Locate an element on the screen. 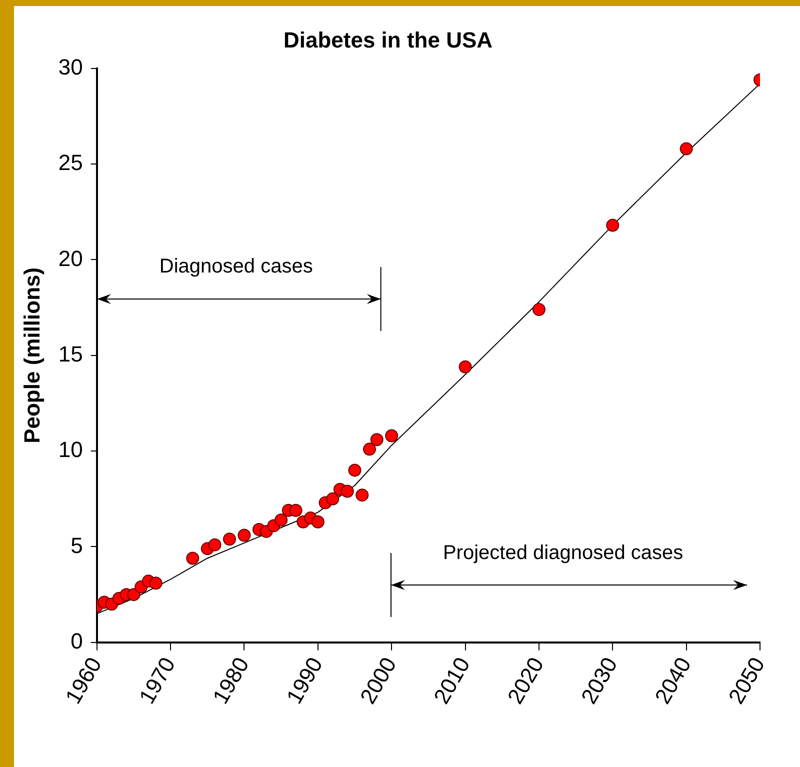 The width and height of the screenshot is (800, 767). y-tick-label: 30 is located at coordinates (70, 67).